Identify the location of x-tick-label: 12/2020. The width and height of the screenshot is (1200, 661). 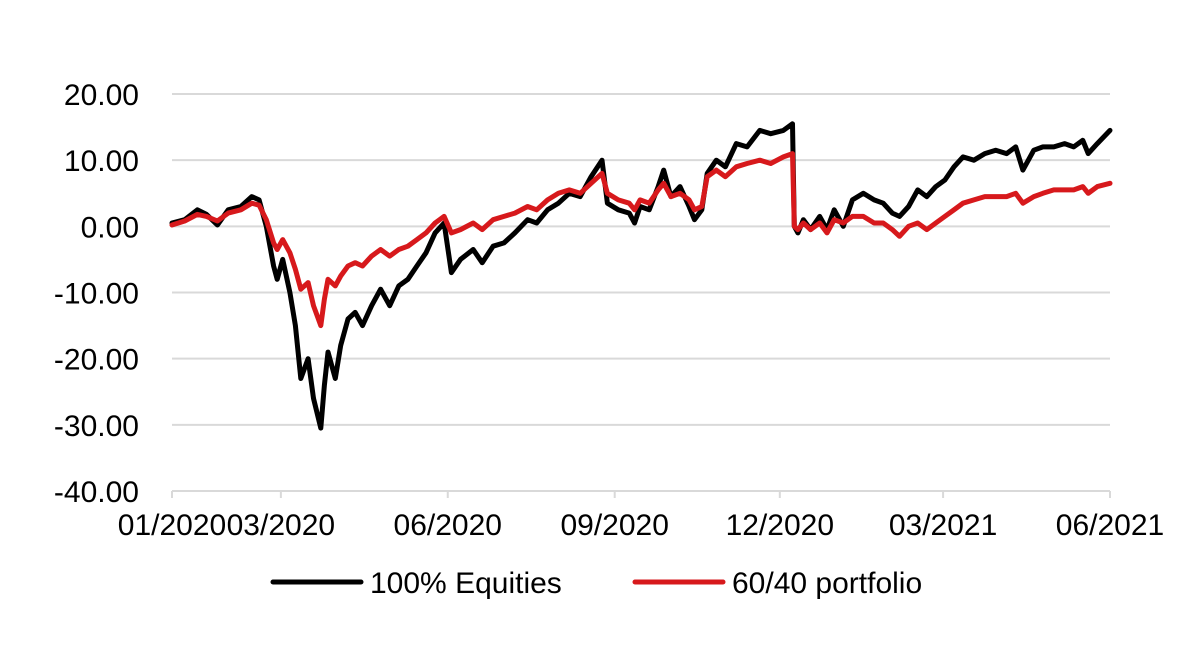
(780, 525).